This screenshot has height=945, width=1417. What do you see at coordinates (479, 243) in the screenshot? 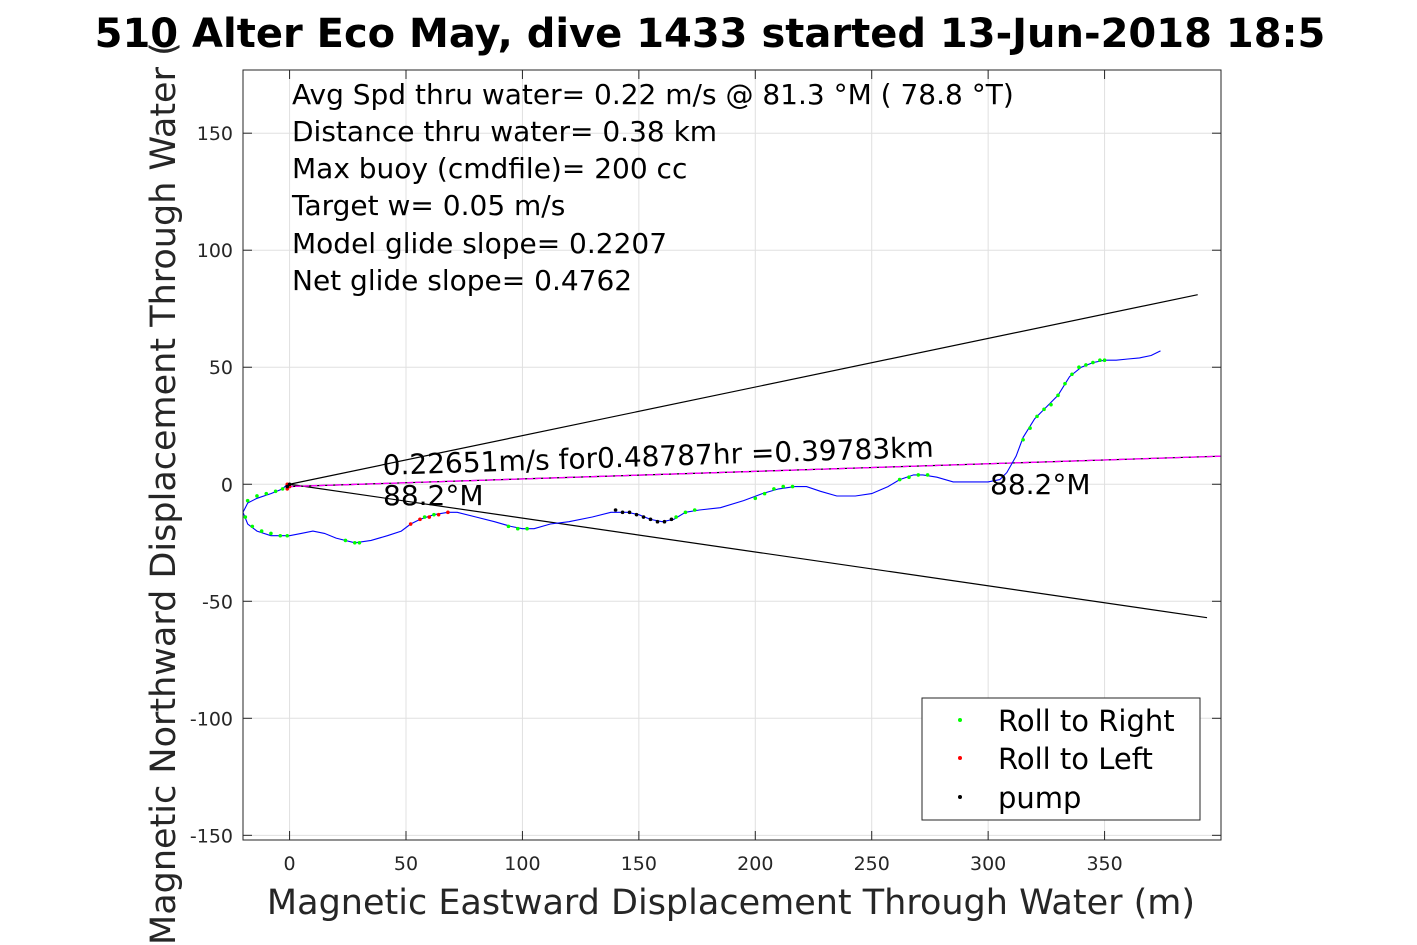
I see `info-line: Model glide slope= 0.2207` at bounding box center [479, 243].